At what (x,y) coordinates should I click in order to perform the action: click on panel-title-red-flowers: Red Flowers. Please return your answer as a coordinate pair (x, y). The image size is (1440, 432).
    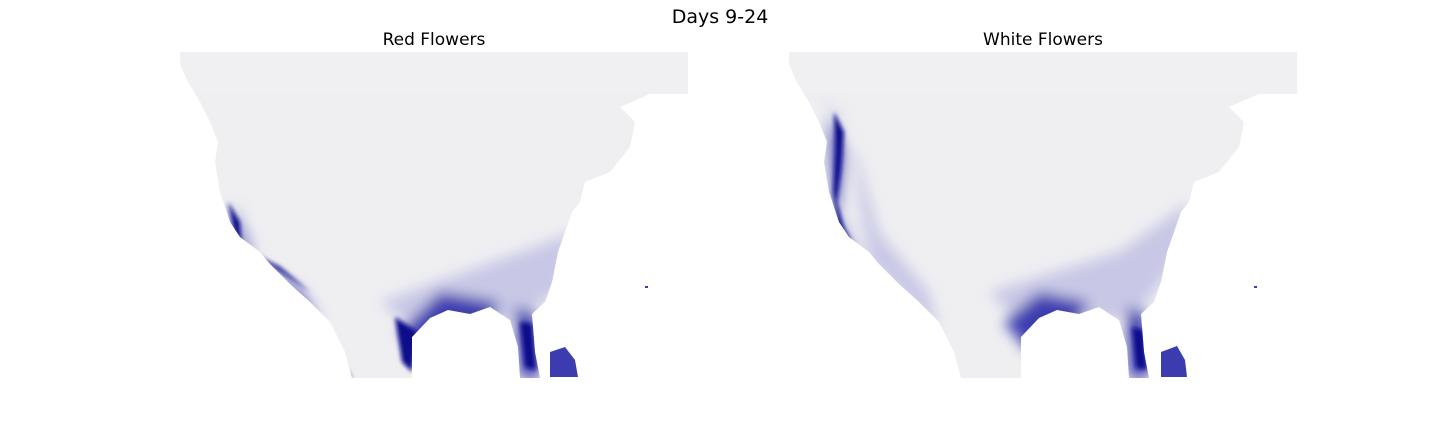
    Looking at the image, I should click on (434, 40).